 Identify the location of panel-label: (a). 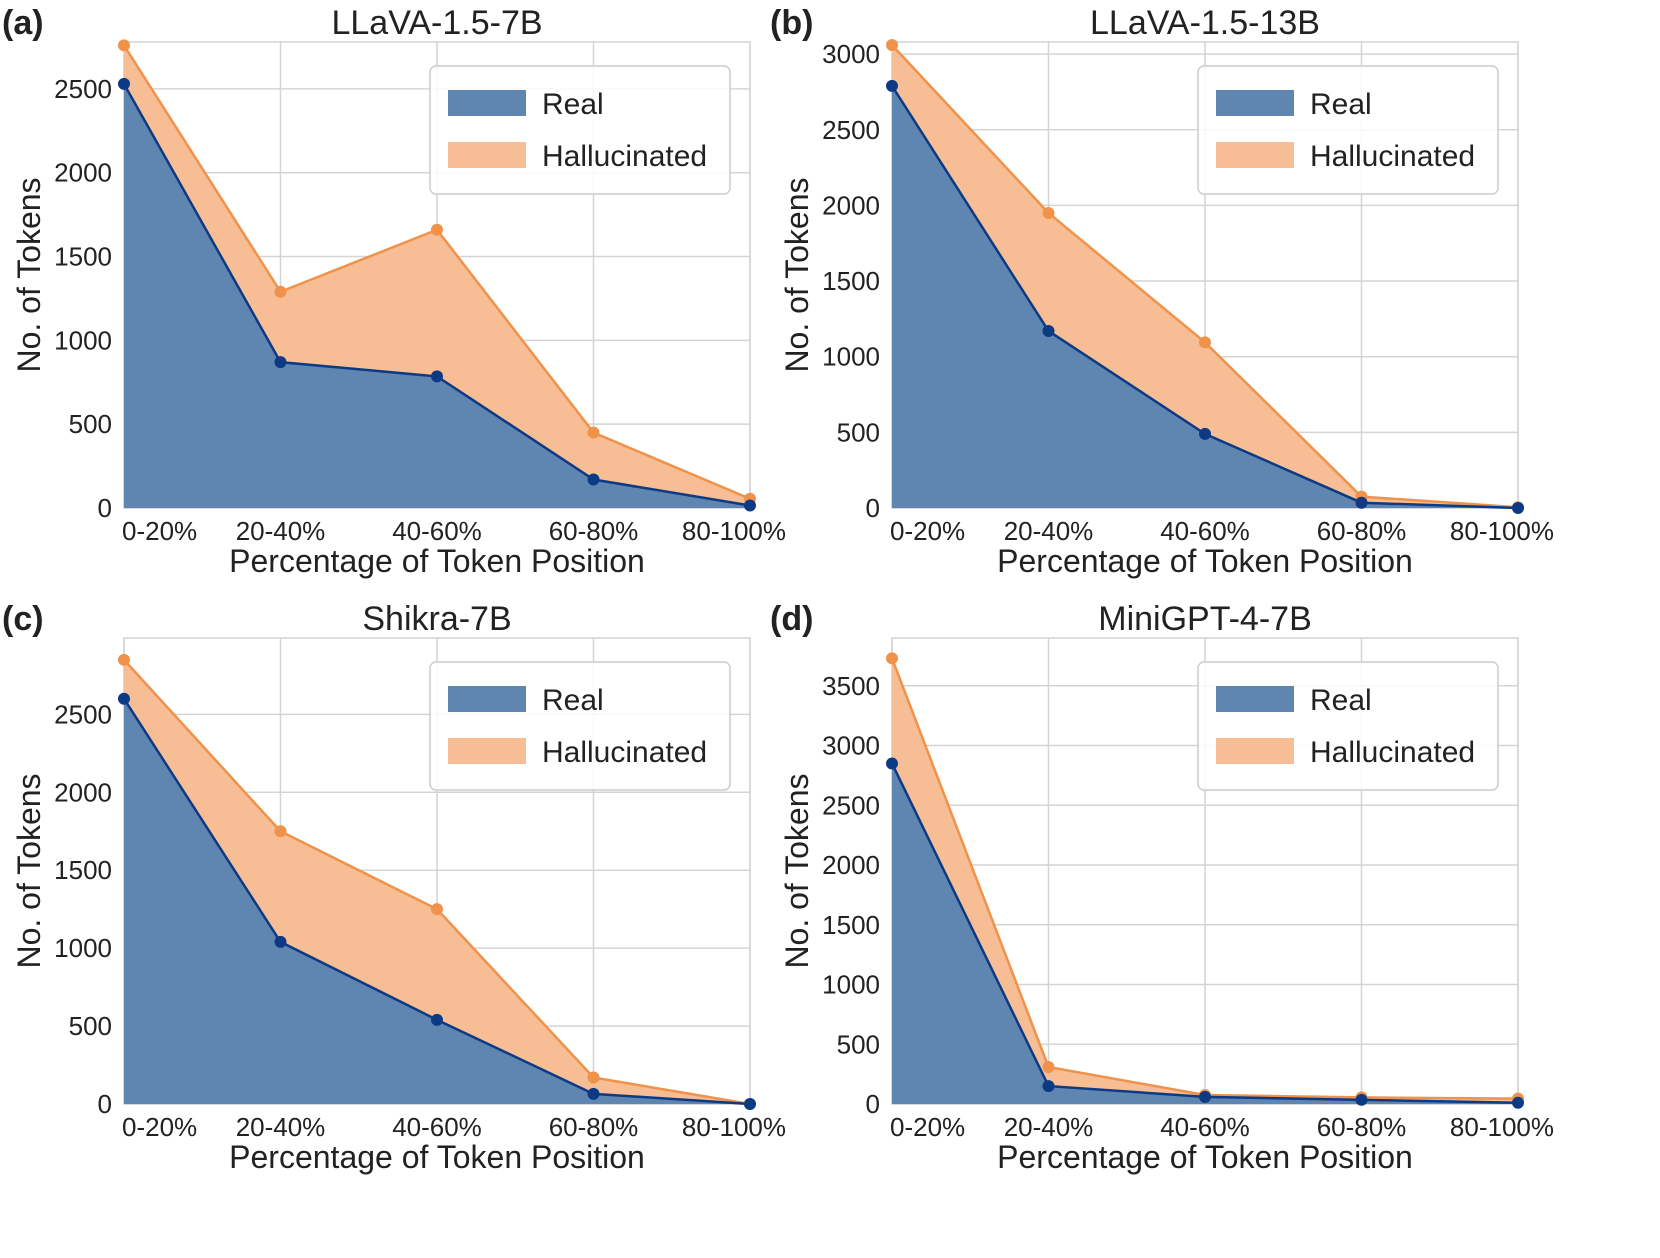
(23, 23).